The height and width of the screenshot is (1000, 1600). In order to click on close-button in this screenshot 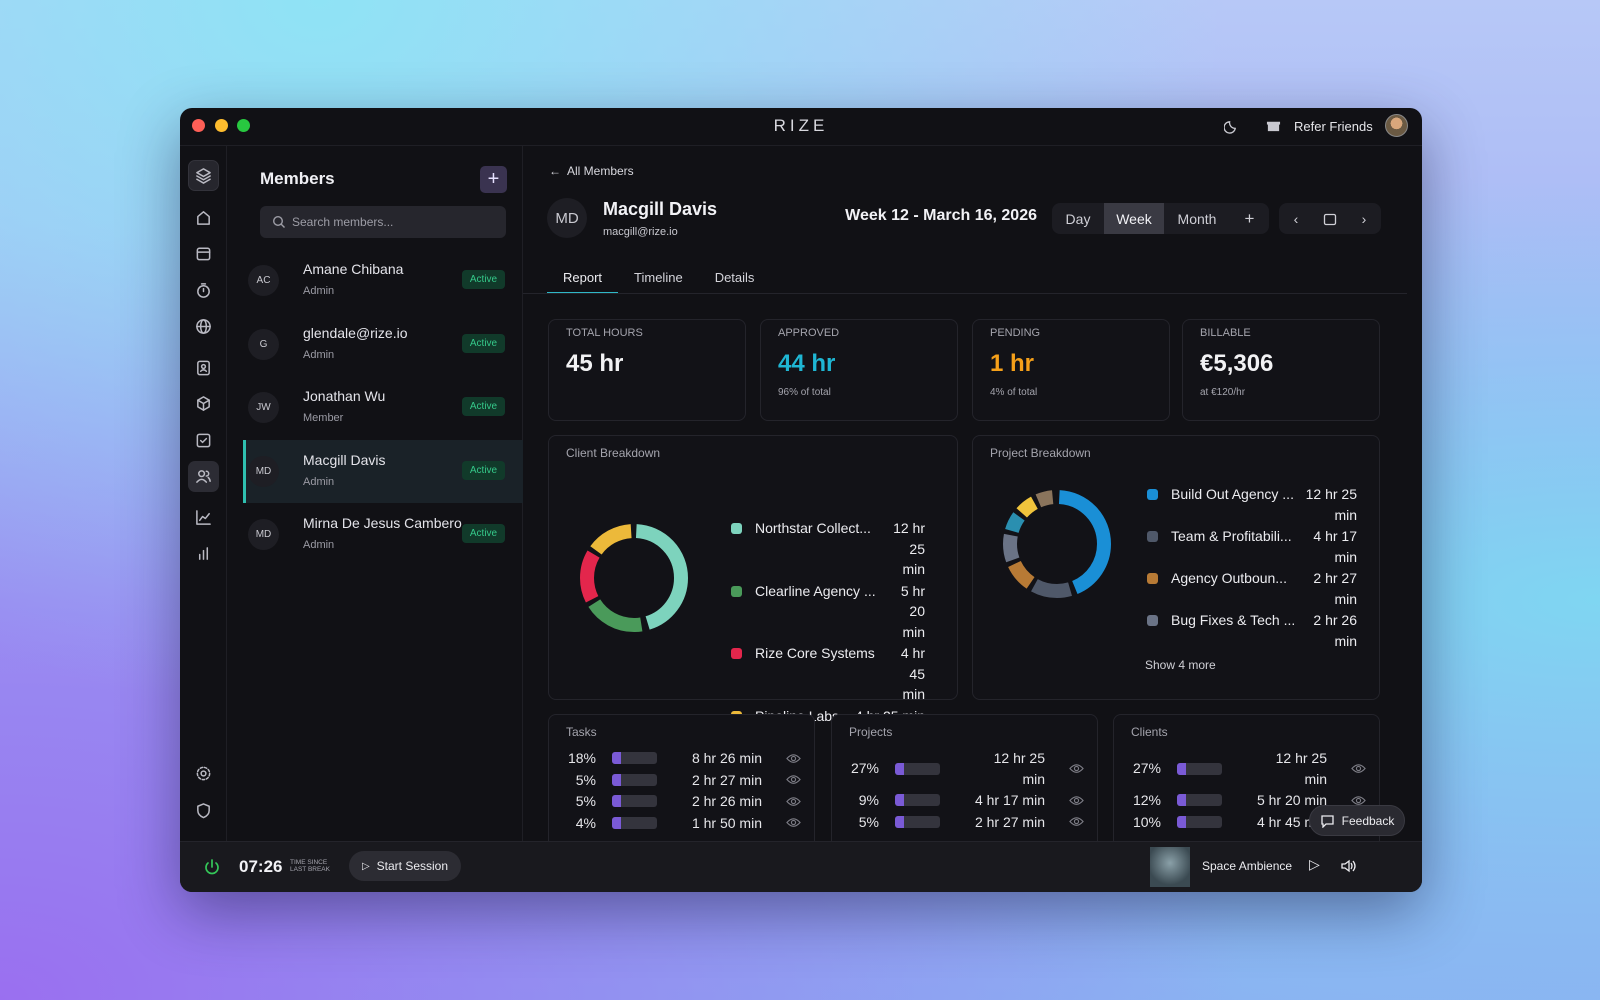, I will do `click(198, 125)`.